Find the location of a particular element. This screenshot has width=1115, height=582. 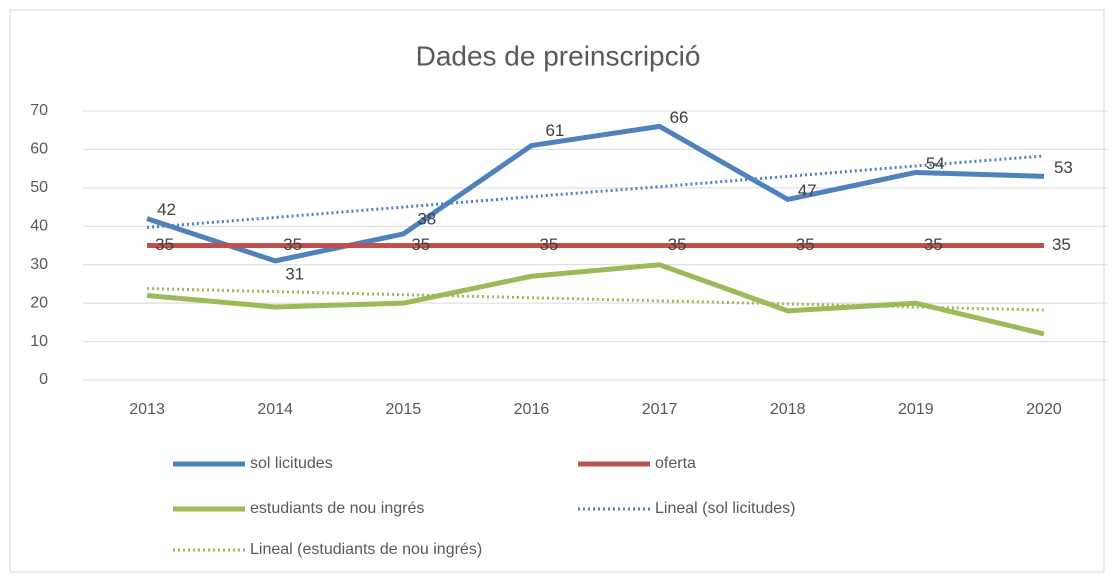

data-label: 38 is located at coordinates (426, 218).